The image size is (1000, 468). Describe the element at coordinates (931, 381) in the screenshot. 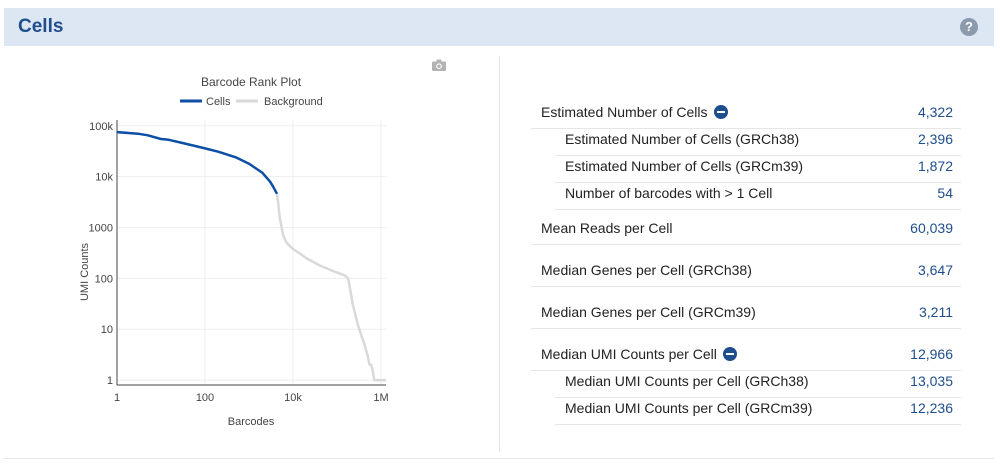

I see `metric-value: 13,035` at that location.